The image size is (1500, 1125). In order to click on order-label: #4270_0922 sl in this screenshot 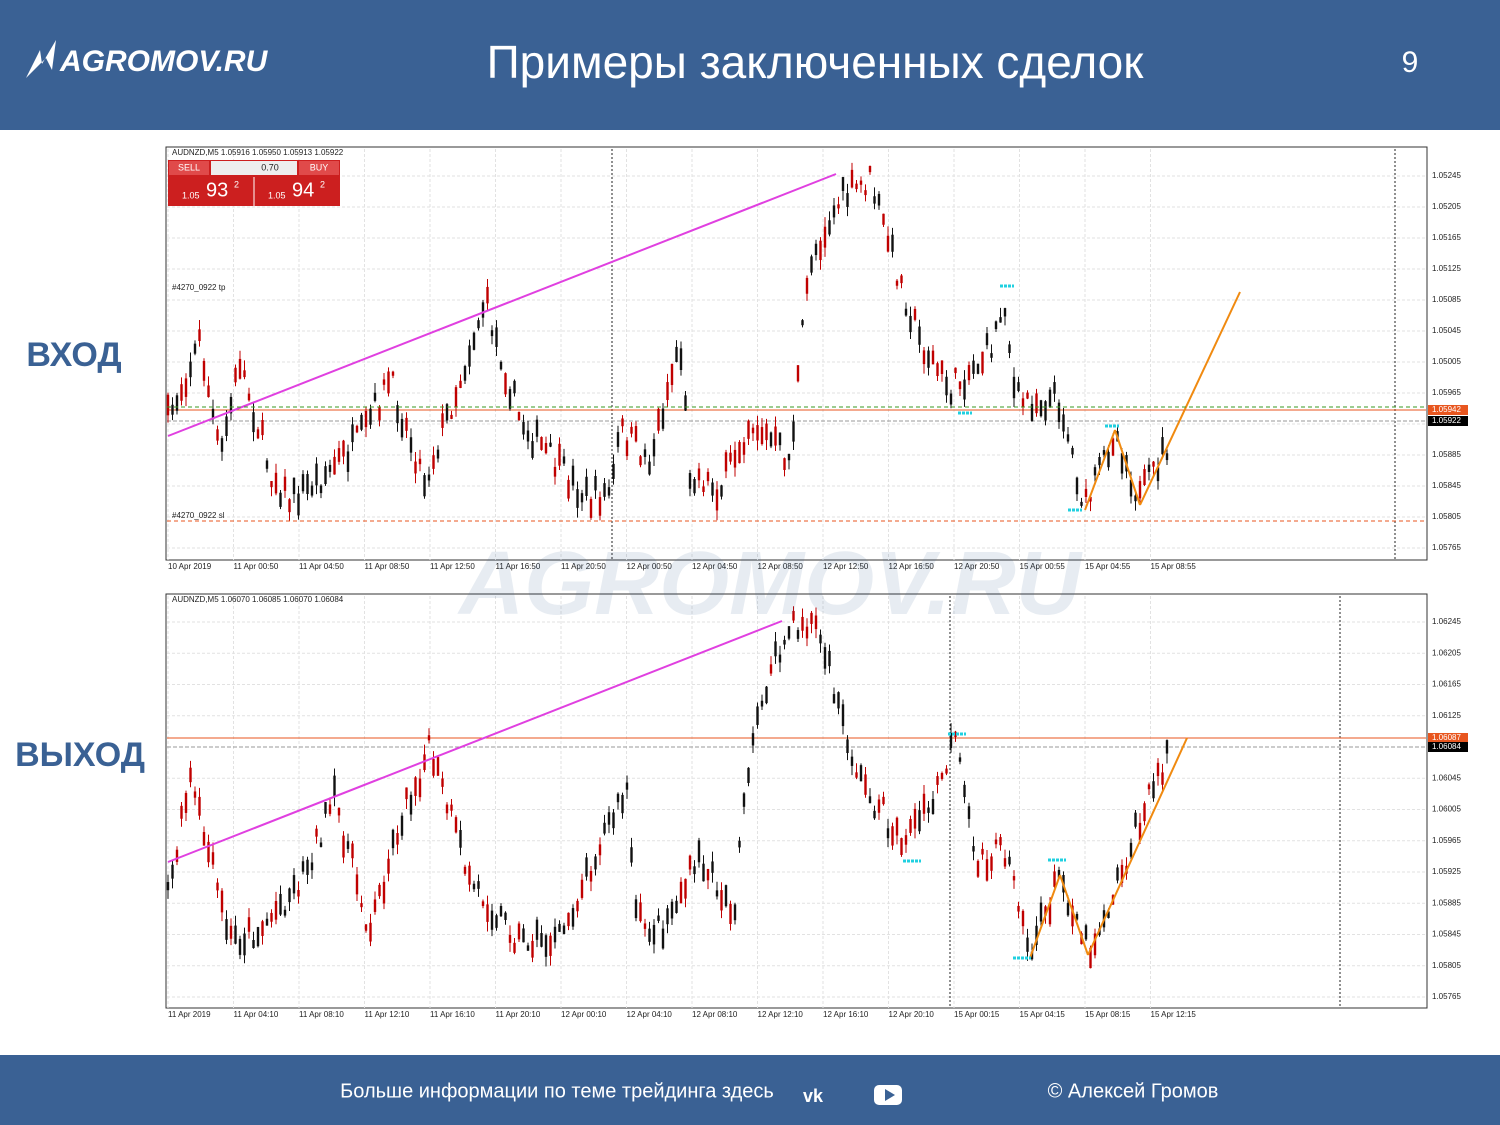, I will do `click(198, 515)`.